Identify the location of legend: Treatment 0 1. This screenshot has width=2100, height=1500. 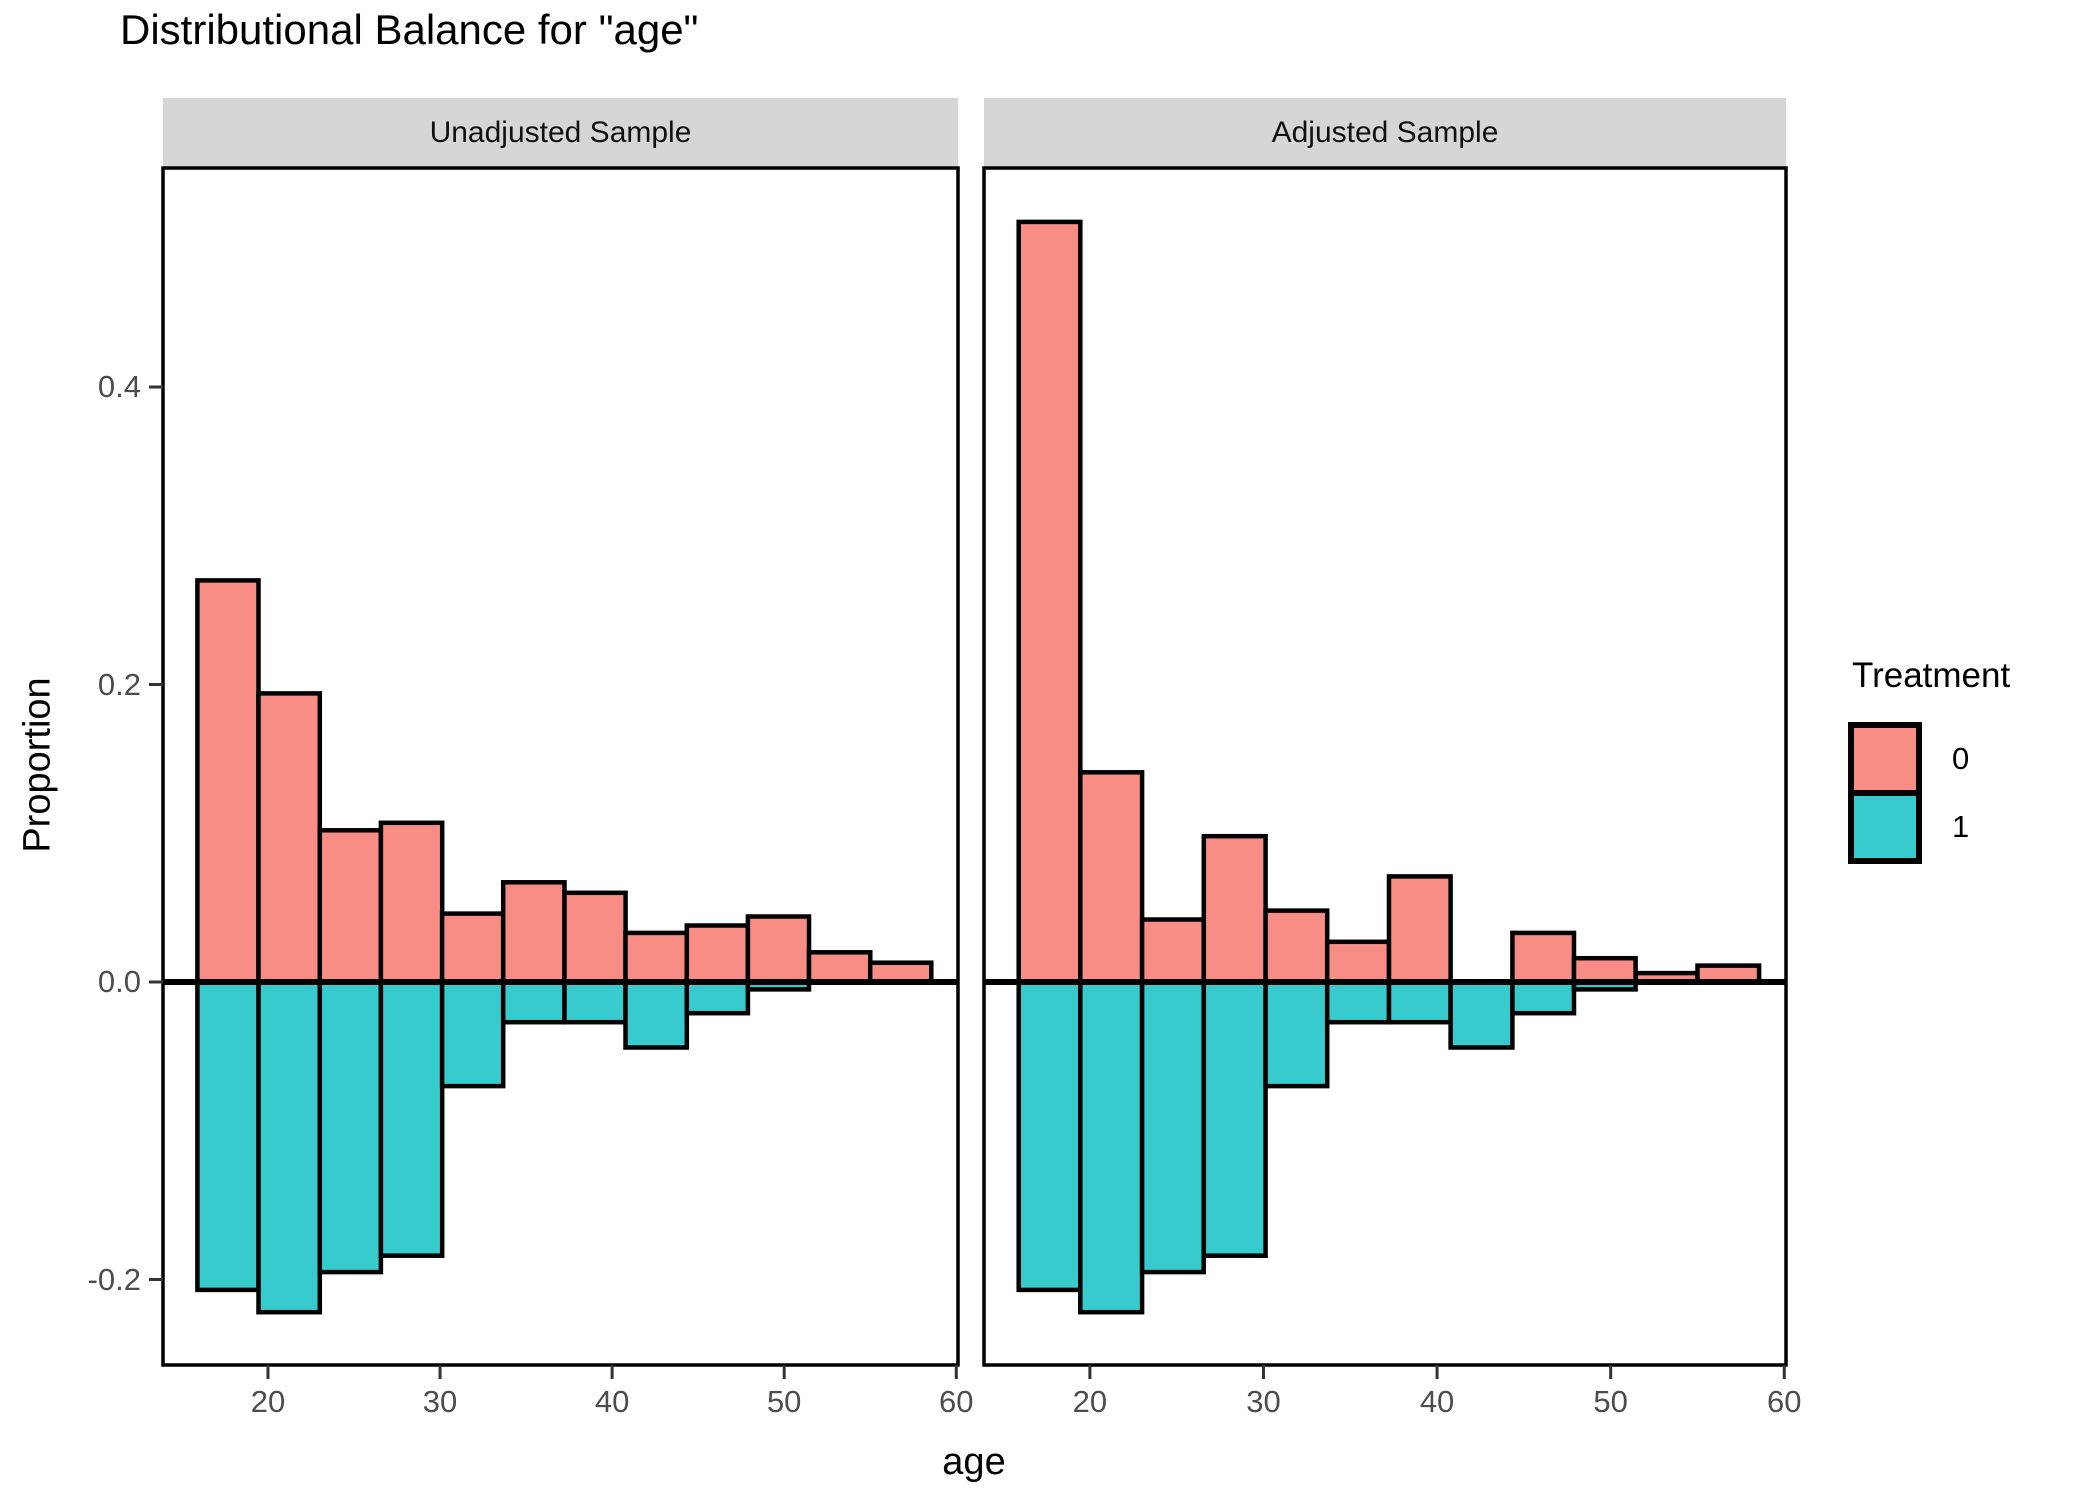
(1929, 760).